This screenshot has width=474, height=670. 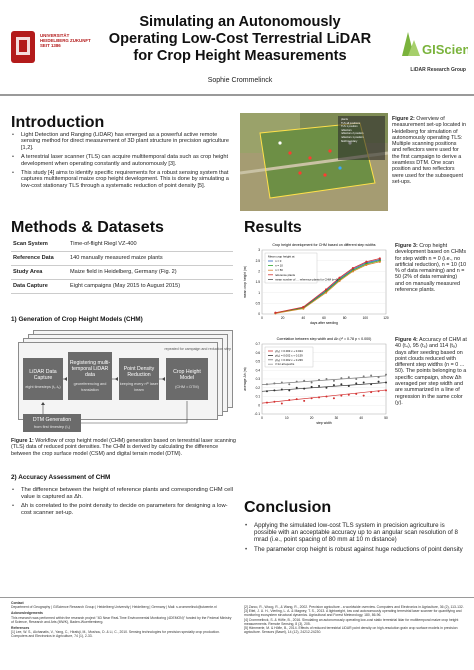 I want to click on x-axis-label: days after seeding, so click(x=324, y=323).